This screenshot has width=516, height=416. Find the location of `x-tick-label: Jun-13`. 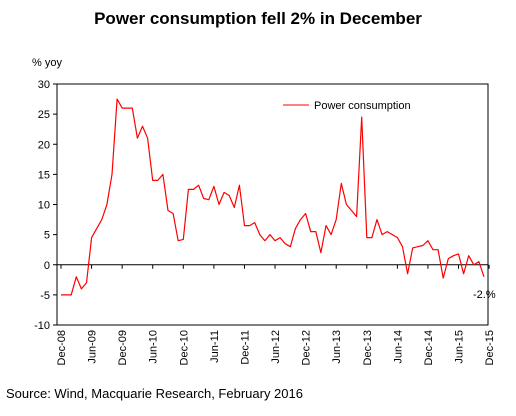

x-tick-label: Jun-13 is located at coordinates (337, 347).